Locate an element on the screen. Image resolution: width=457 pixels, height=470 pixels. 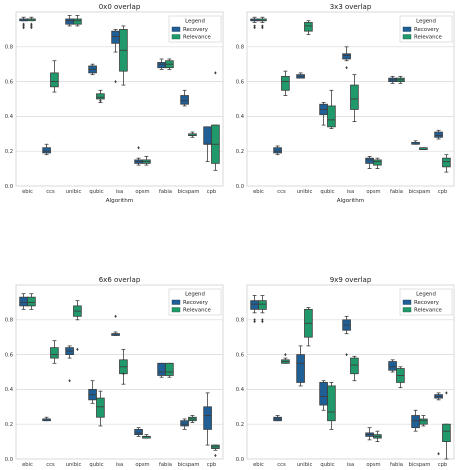
chart-title: 9x9 overlap is located at coordinates (351, 280).